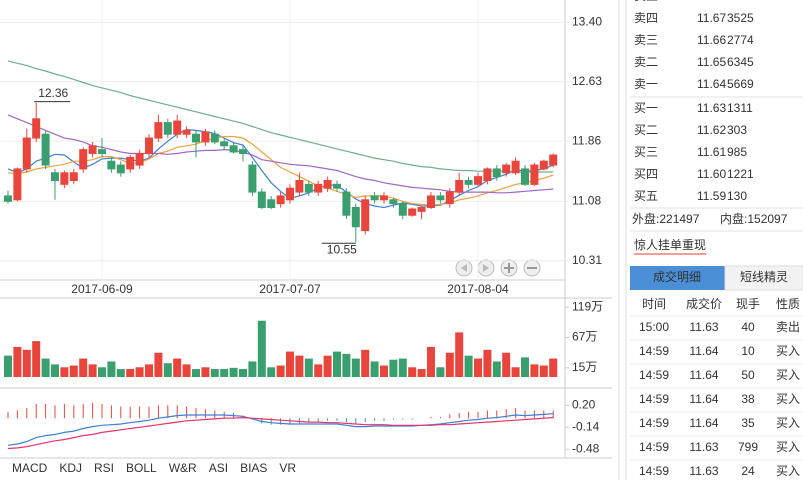 The height and width of the screenshot is (480, 803). Describe the element at coordinates (646, 108) in the screenshot. I see `book-label: 买一` at that location.